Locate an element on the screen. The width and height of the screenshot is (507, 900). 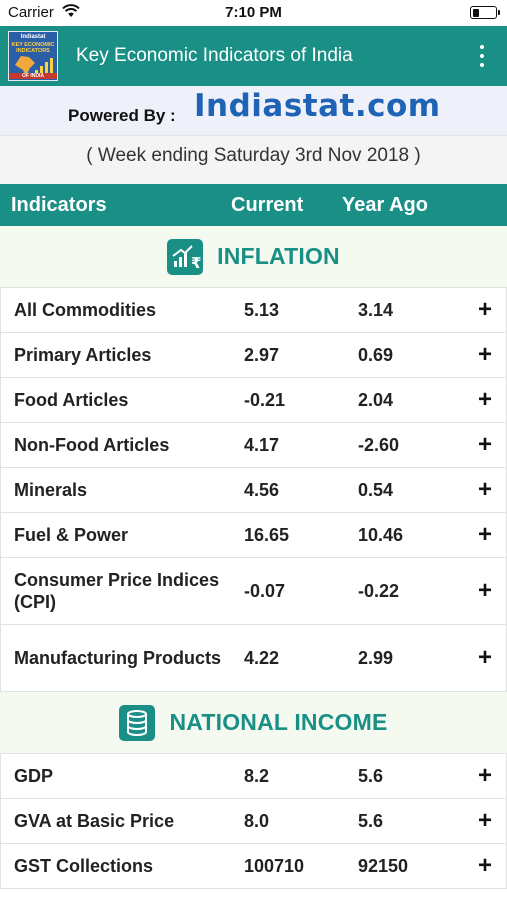
wifi-icon is located at coordinates (71, 10).